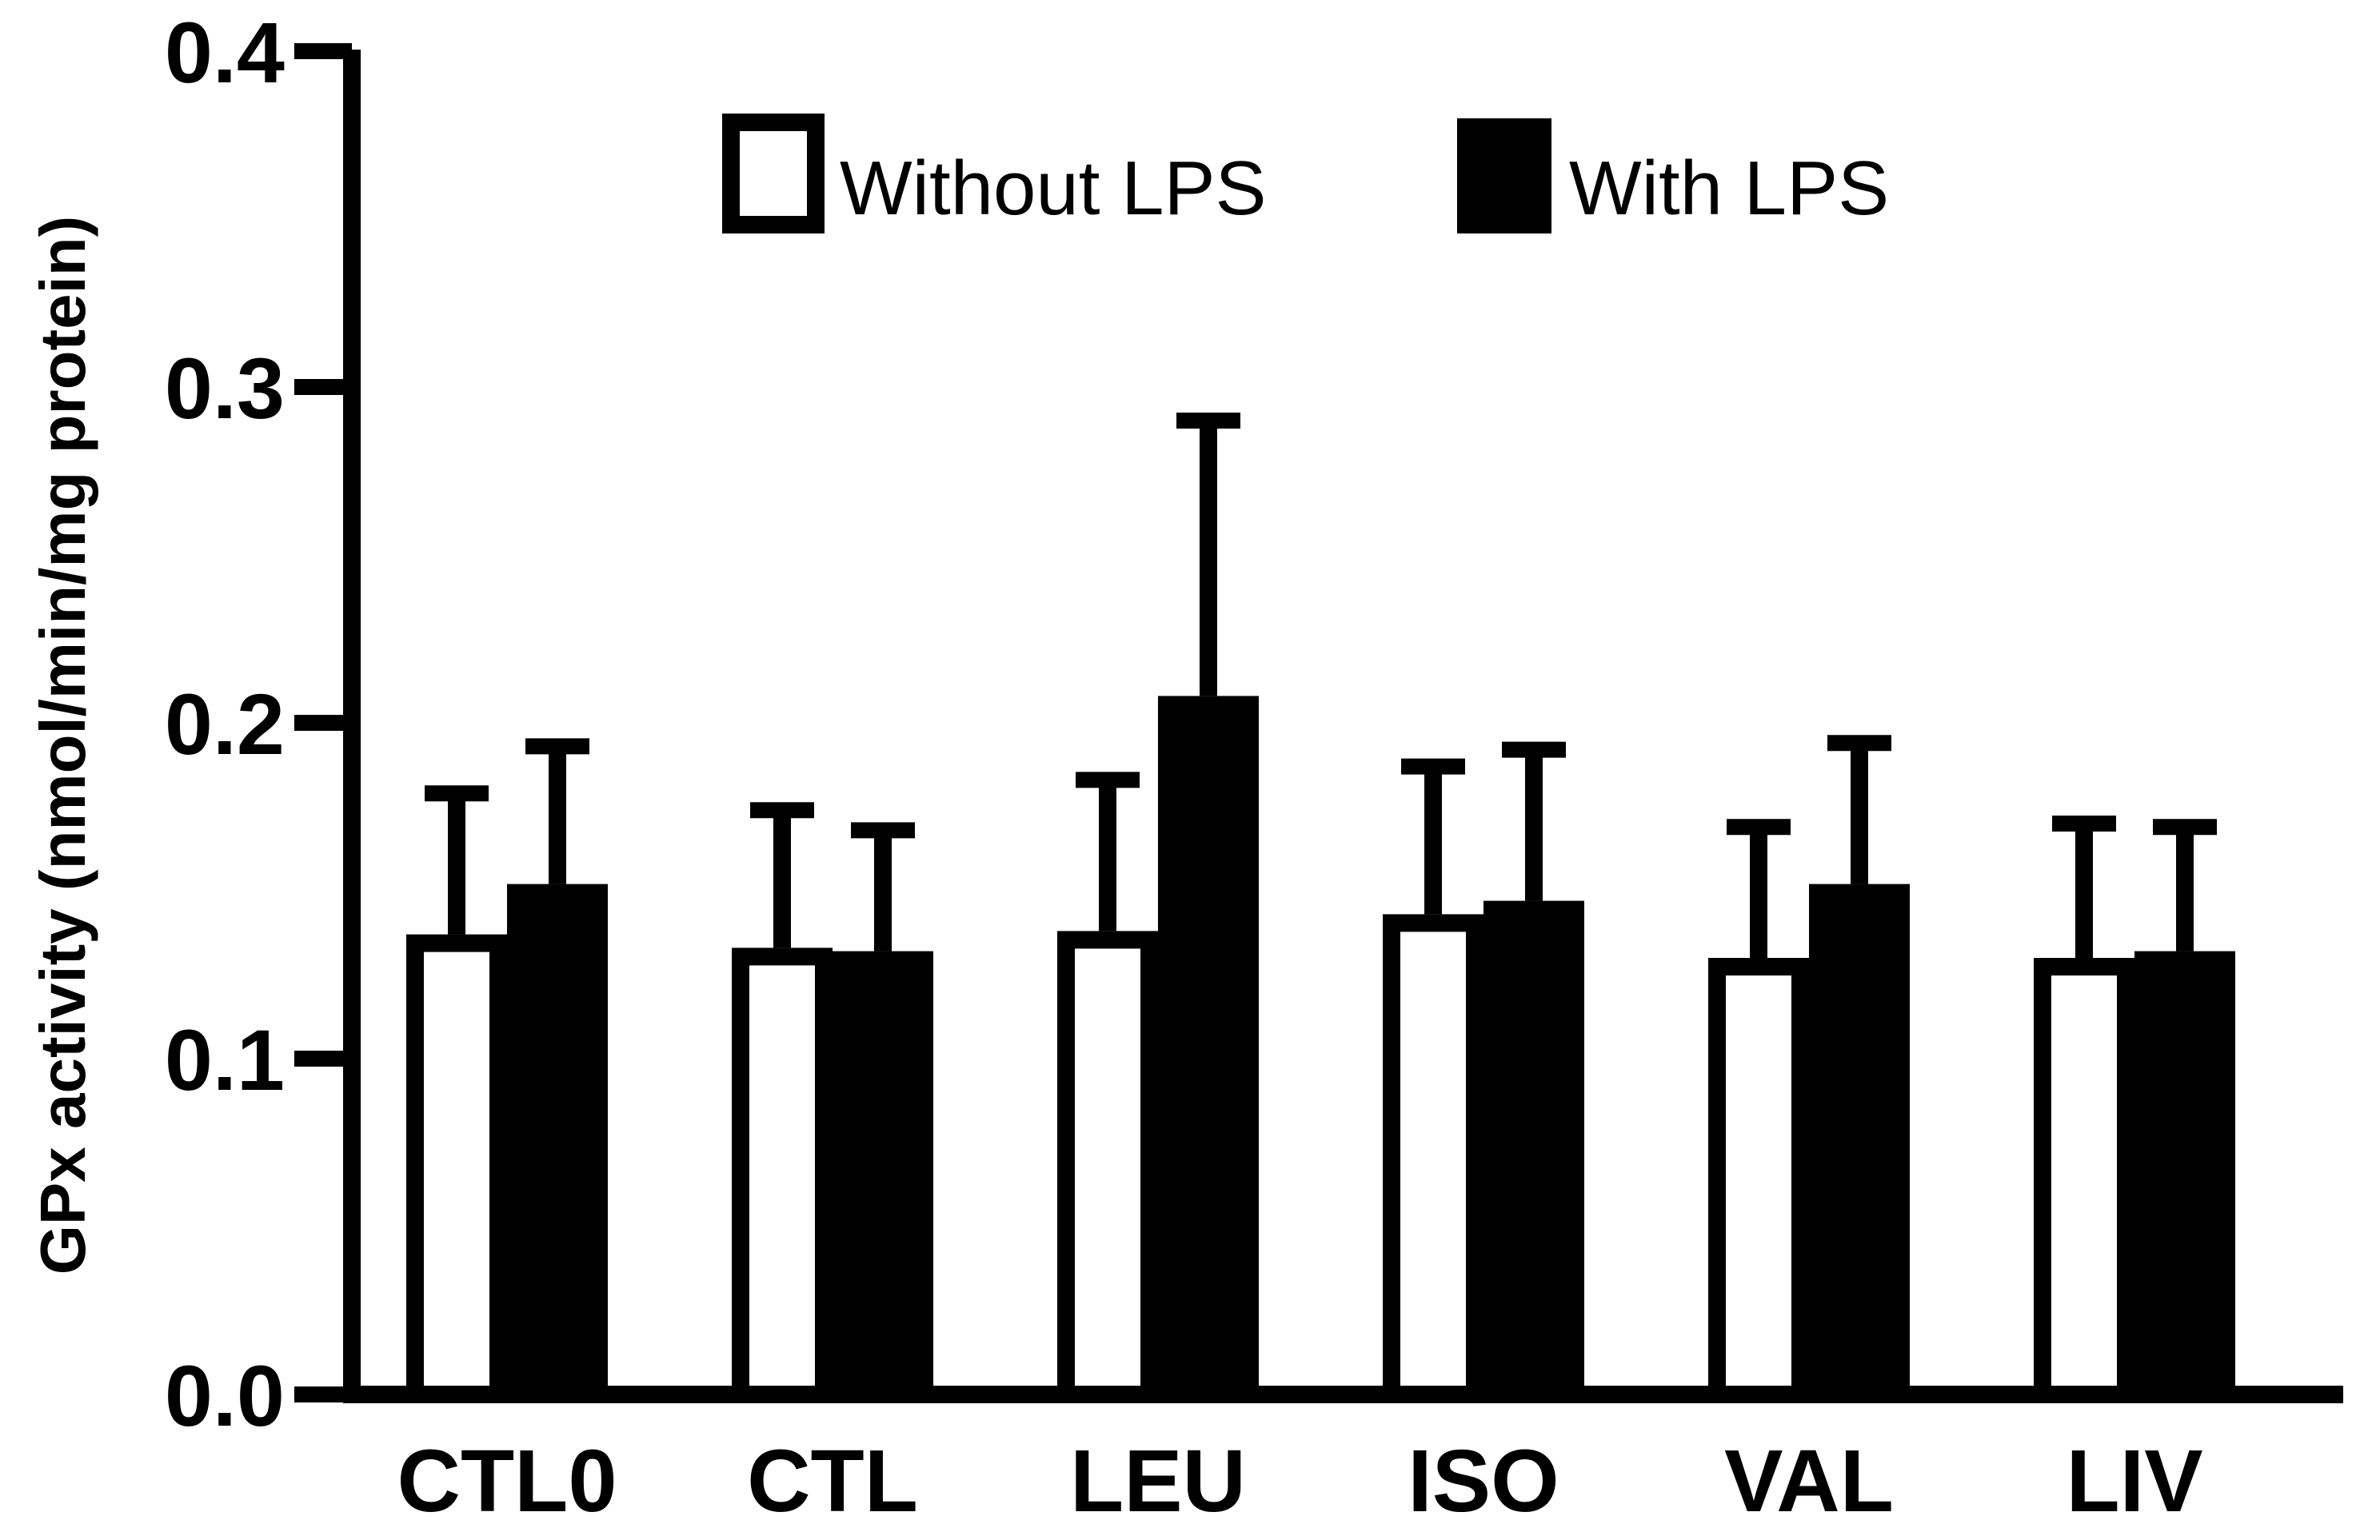 Image resolution: width=2380 pixels, height=1540 pixels. Describe the element at coordinates (1433, 1158) in the screenshot. I see `bar-without-lps-ISO` at that location.